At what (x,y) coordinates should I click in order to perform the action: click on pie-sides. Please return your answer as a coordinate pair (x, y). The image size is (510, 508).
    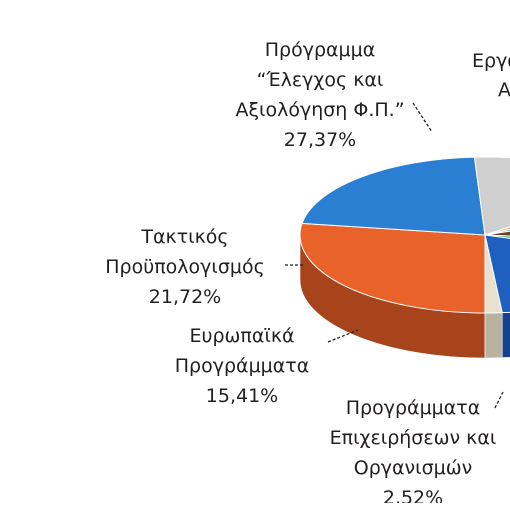
    Looking at the image, I should click on (404, 296).